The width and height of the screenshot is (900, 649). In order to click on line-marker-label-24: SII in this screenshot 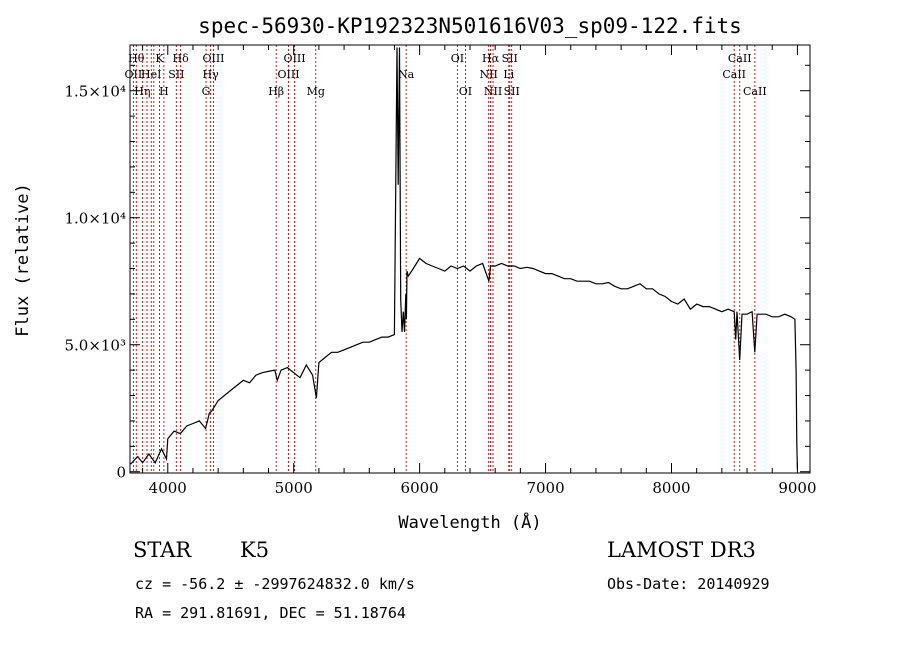, I will do `click(510, 58)`.